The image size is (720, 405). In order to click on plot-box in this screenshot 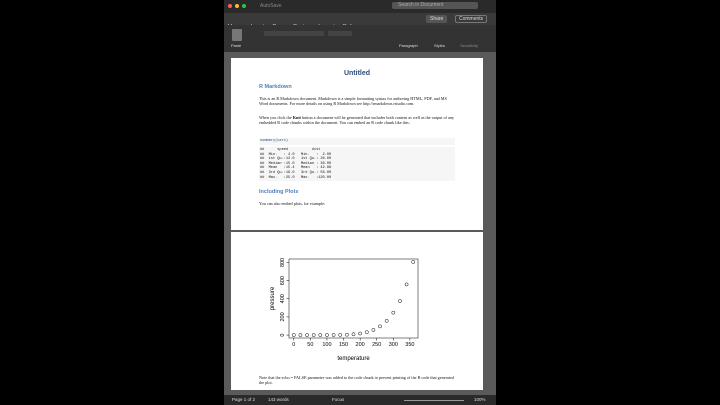, I will do `click(353, 298)`.